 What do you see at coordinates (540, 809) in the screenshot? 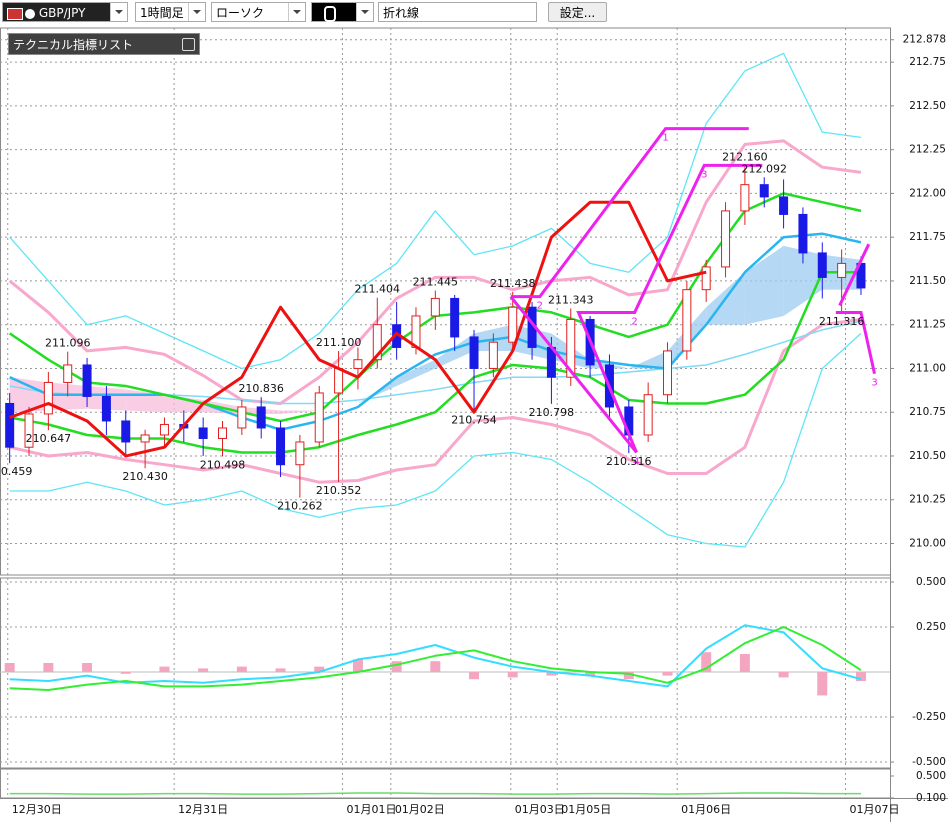
I see `x-tick-label: 01月03日` at bounding box center [540, 809].